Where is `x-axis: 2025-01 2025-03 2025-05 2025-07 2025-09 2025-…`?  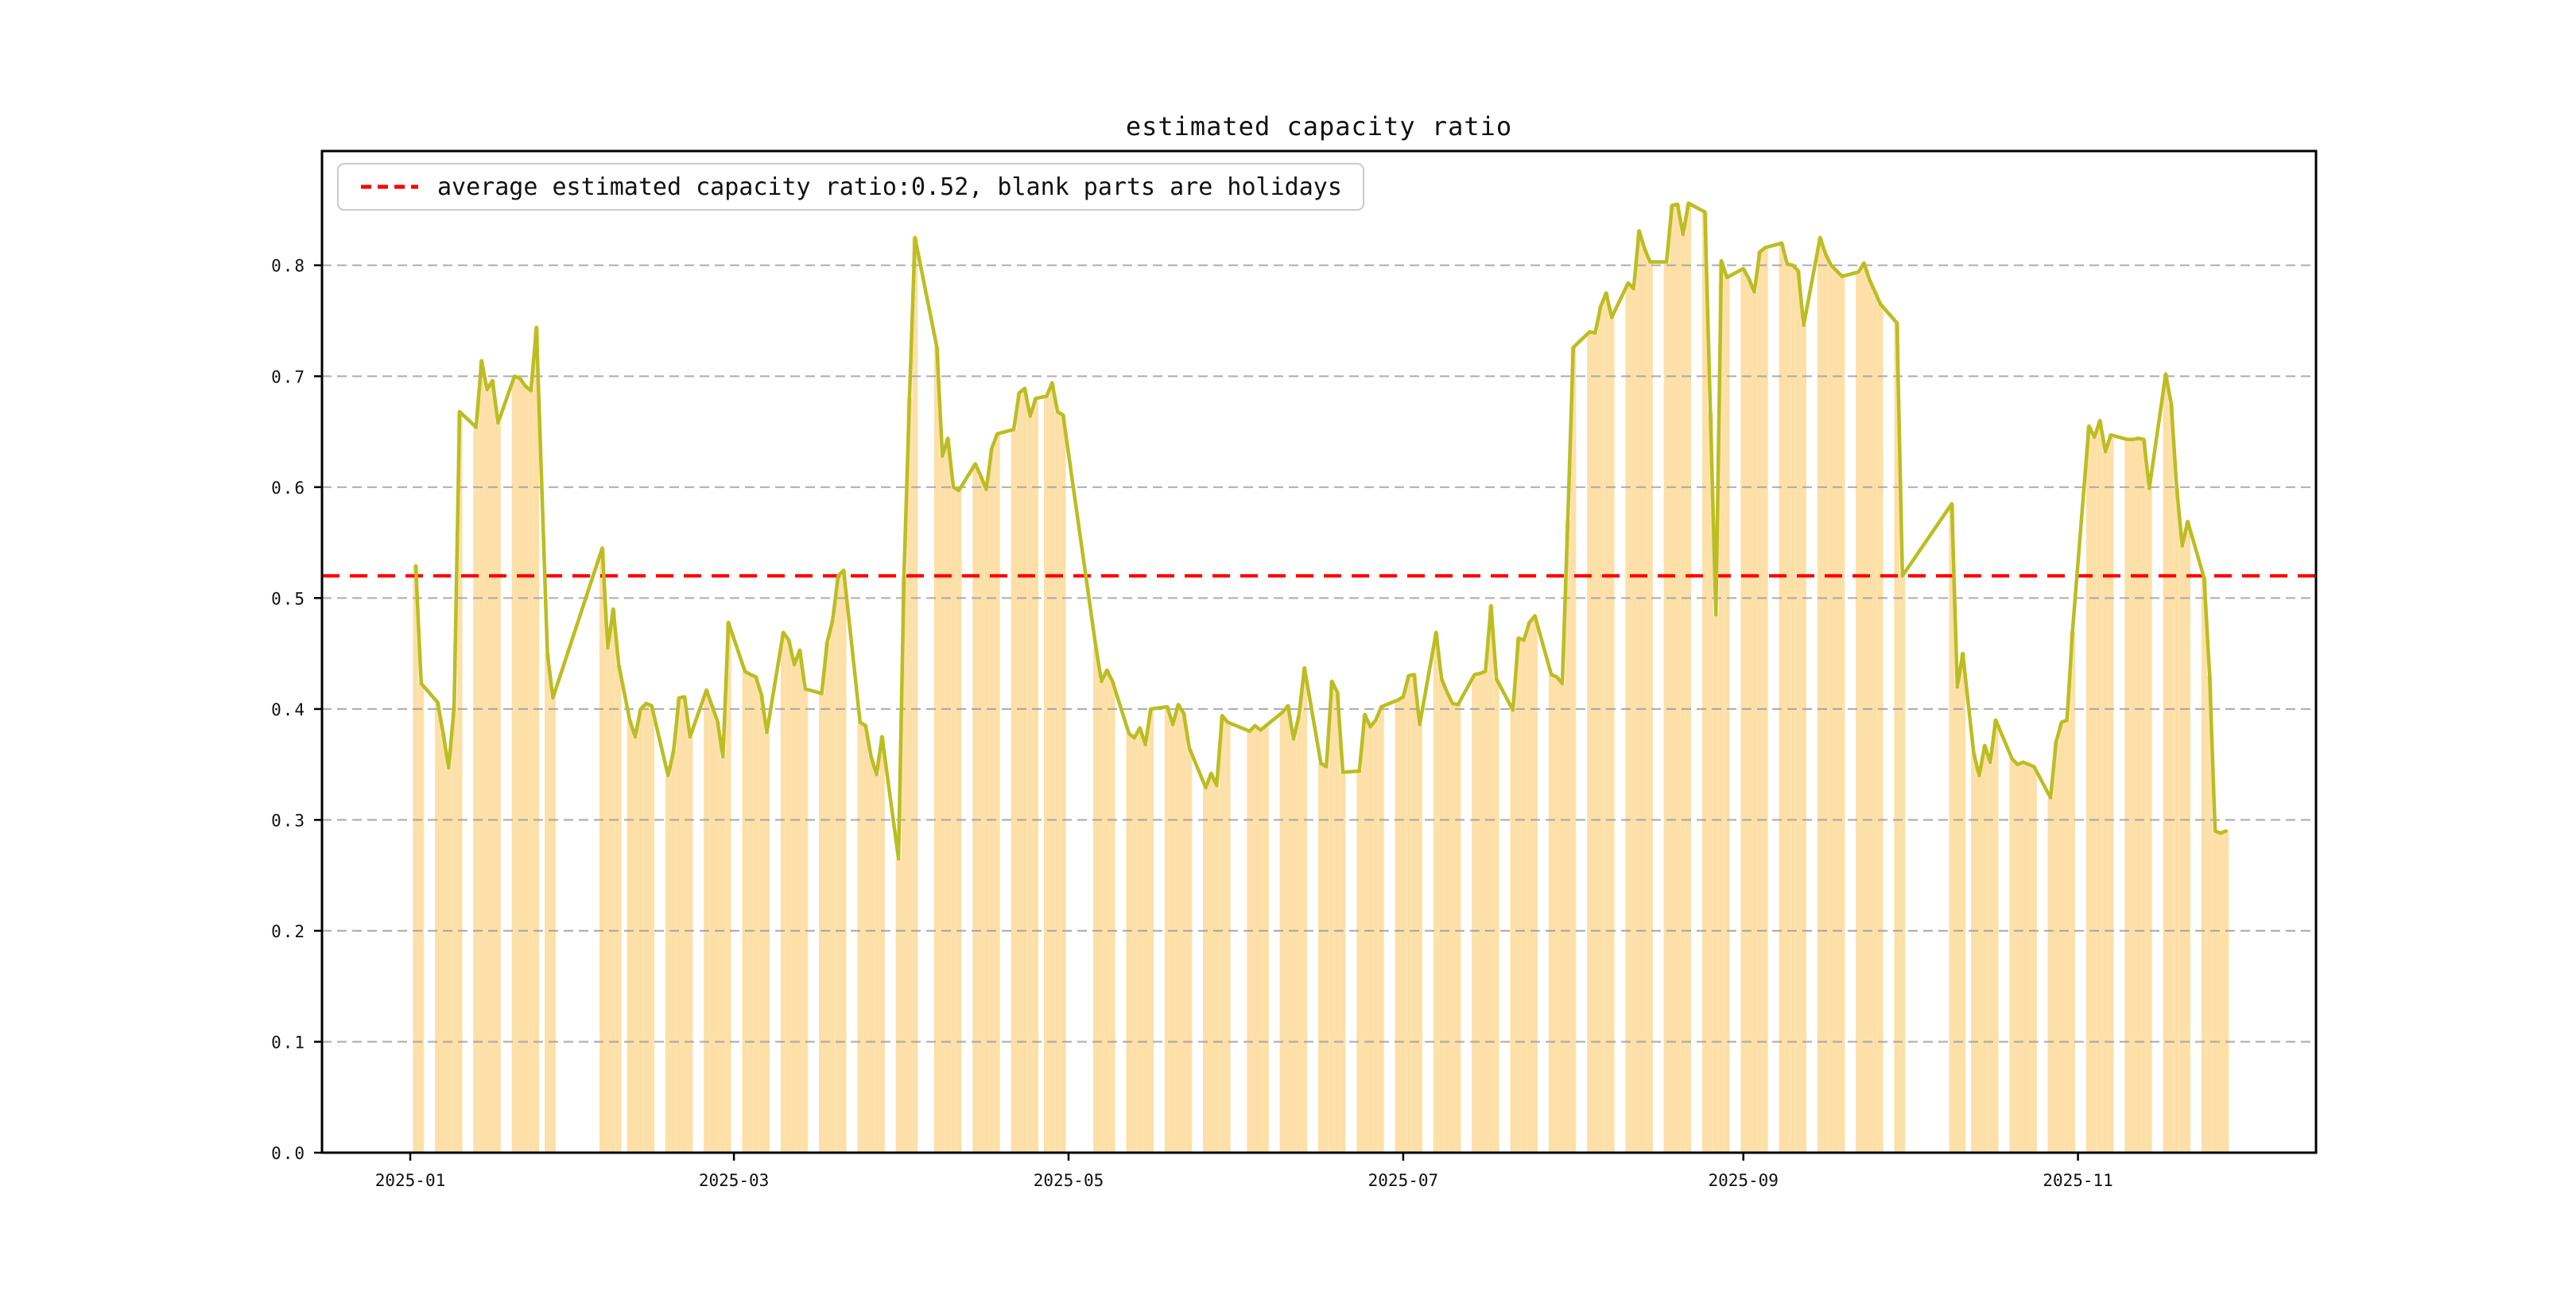
x-axis: 2025-01 2025-03 2025-05 2025-07 2025-09 2025-… is located at coordinates (1244, 1171).